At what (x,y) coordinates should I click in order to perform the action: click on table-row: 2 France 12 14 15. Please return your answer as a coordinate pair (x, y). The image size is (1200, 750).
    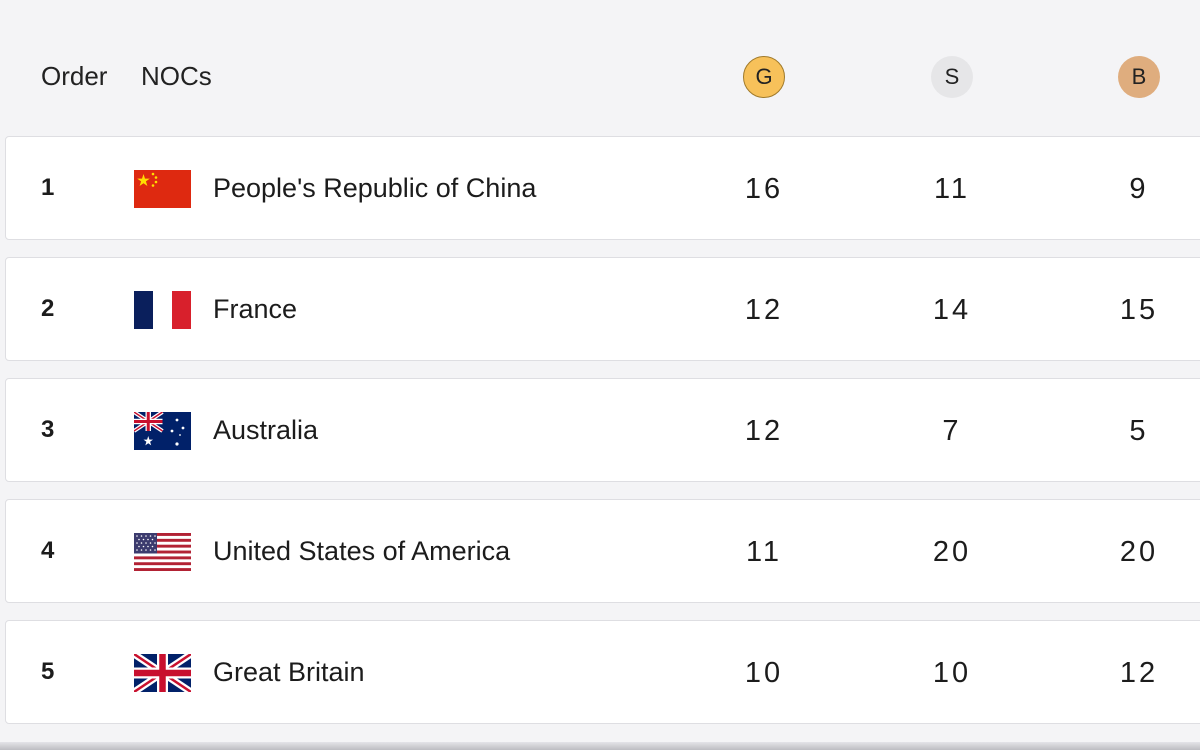
    Looking at the image, I should click on (602, 309).